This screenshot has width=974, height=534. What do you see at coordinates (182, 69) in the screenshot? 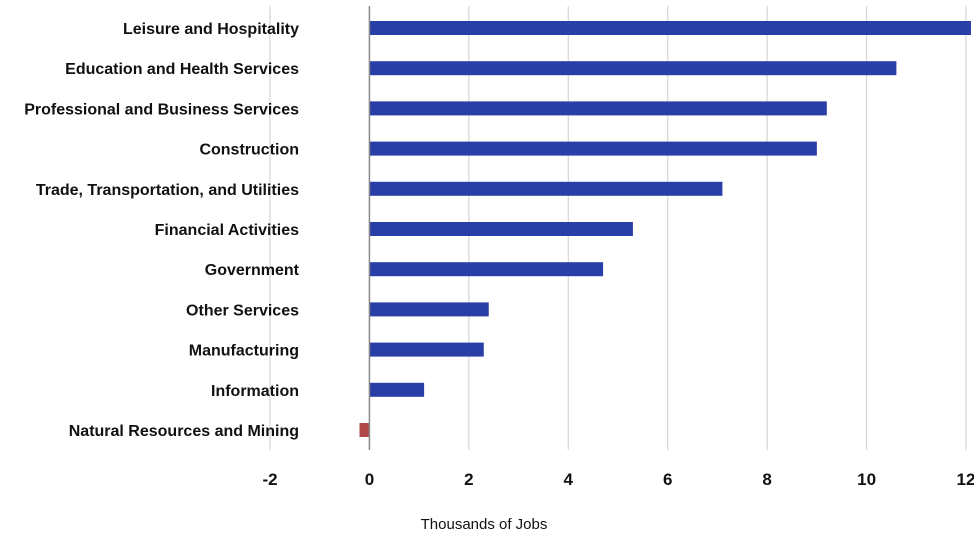
I see `category-label: Education and Health Services` at bounding box center [182, 69].